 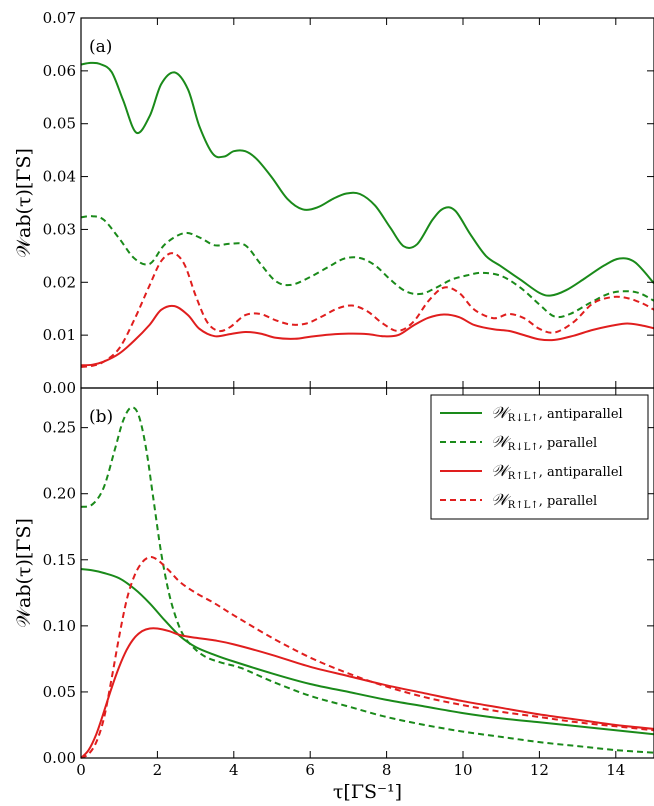 What do you see at coordinates (59, 428) in the screenshot?
I see `panel-b-ytick-label: 0.25` at bounding box center [59, 428].